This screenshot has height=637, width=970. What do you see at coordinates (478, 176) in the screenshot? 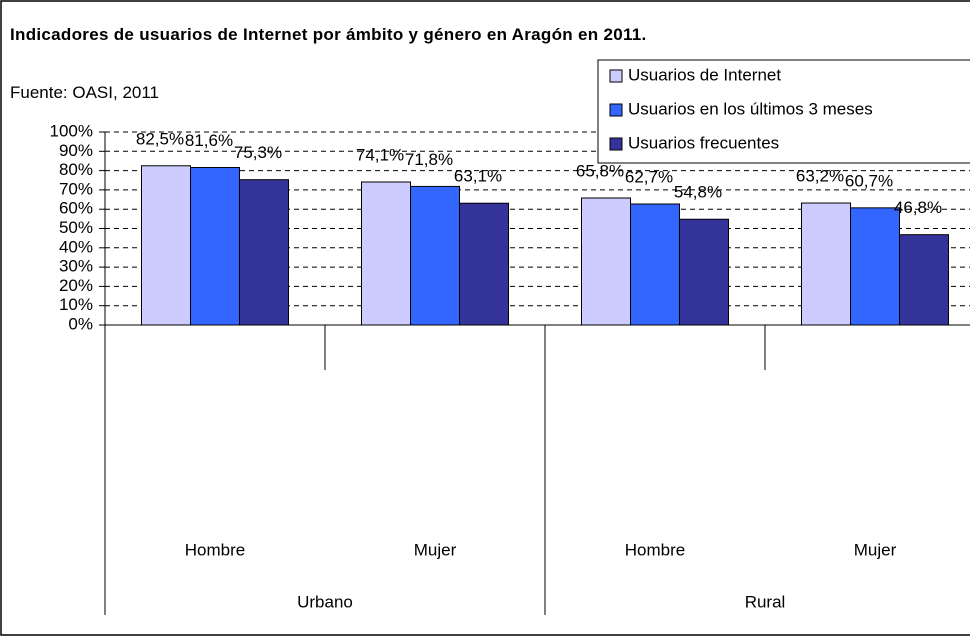
I see `value-label: 63,1%` at bounding box center [478, 176].